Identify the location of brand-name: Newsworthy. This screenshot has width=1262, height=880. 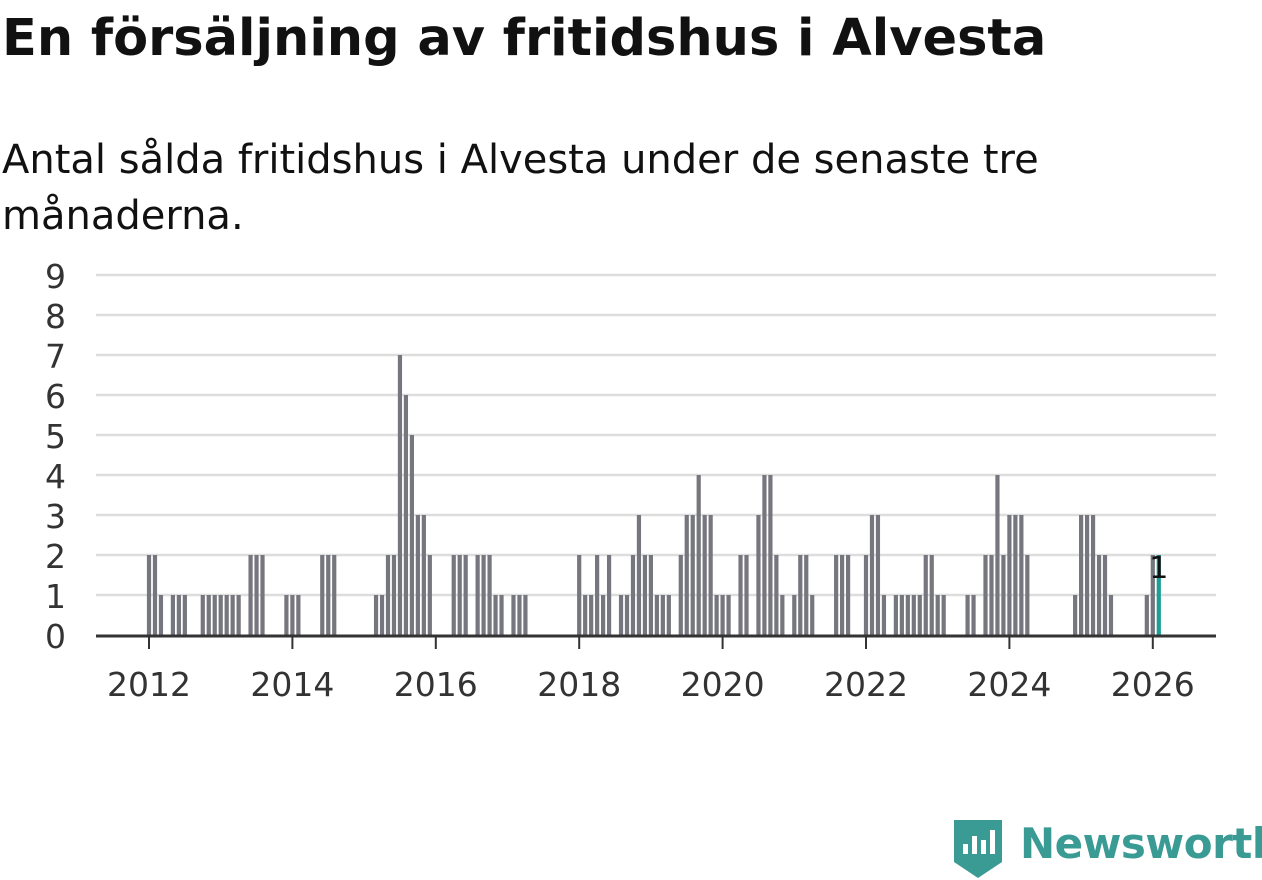
(1141, 843).